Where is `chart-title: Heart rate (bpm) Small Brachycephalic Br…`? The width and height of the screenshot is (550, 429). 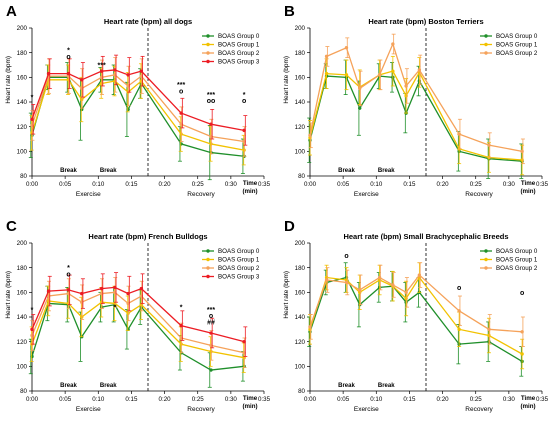
chart-title: Heart rate (bpm) Small Brachycephalic Br… is located at coordinates (425, 236).